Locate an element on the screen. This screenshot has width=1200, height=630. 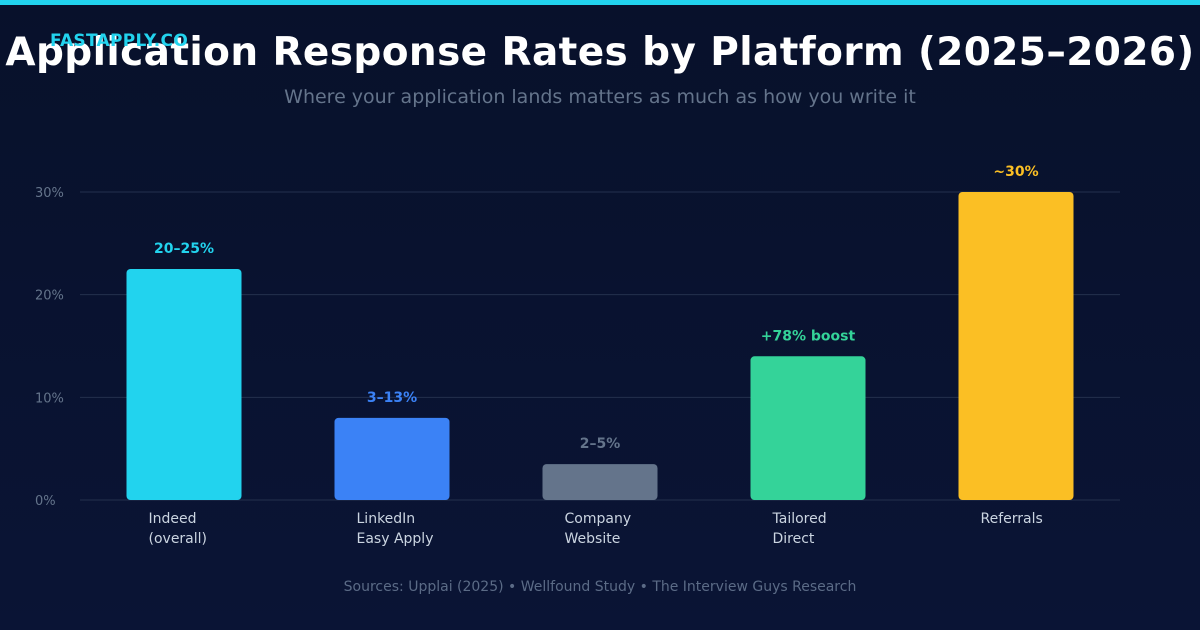
category-label-line: Referrals is located at coordinates (1012, 519).